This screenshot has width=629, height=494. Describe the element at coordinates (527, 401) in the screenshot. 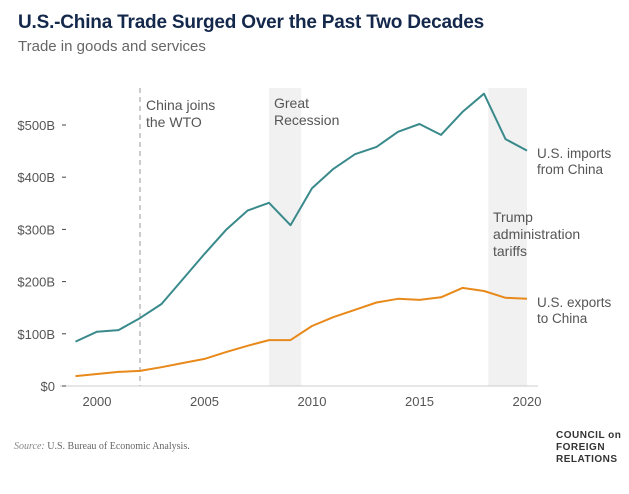

I see `x-tick-label: 2020` at that location.